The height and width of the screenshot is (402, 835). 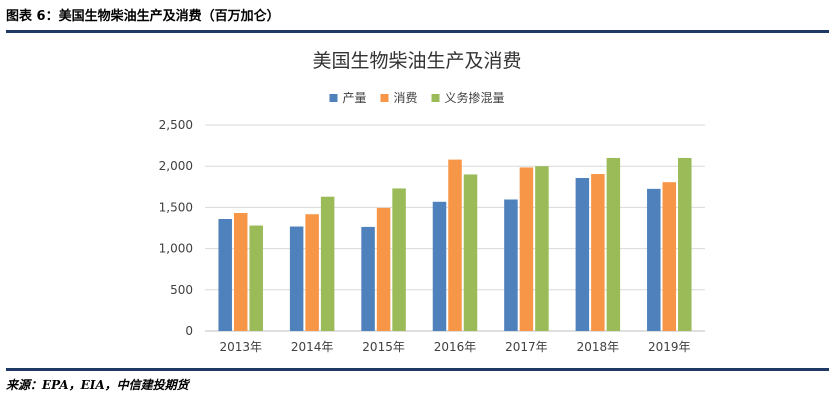 What do you see at coordinates (526, 347) in the screenshot?
I see `x-tick-label: 2017年` at bounding box center [526, 347].